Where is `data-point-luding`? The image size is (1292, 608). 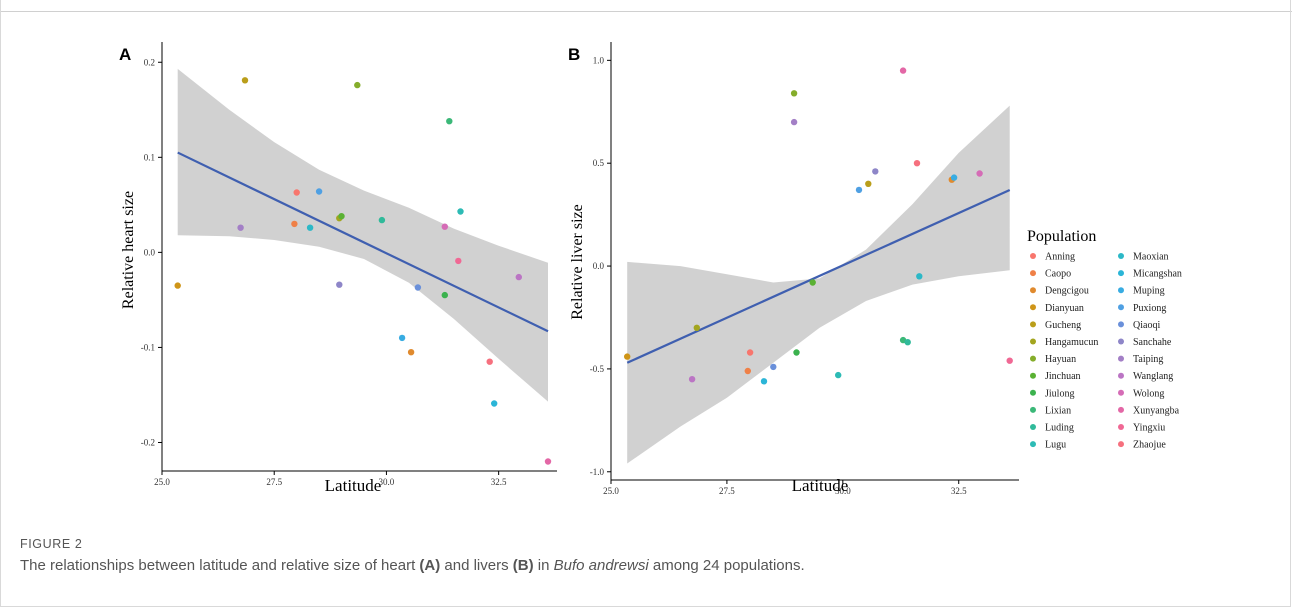
data-point-luding is located at coordinates (382, 220).